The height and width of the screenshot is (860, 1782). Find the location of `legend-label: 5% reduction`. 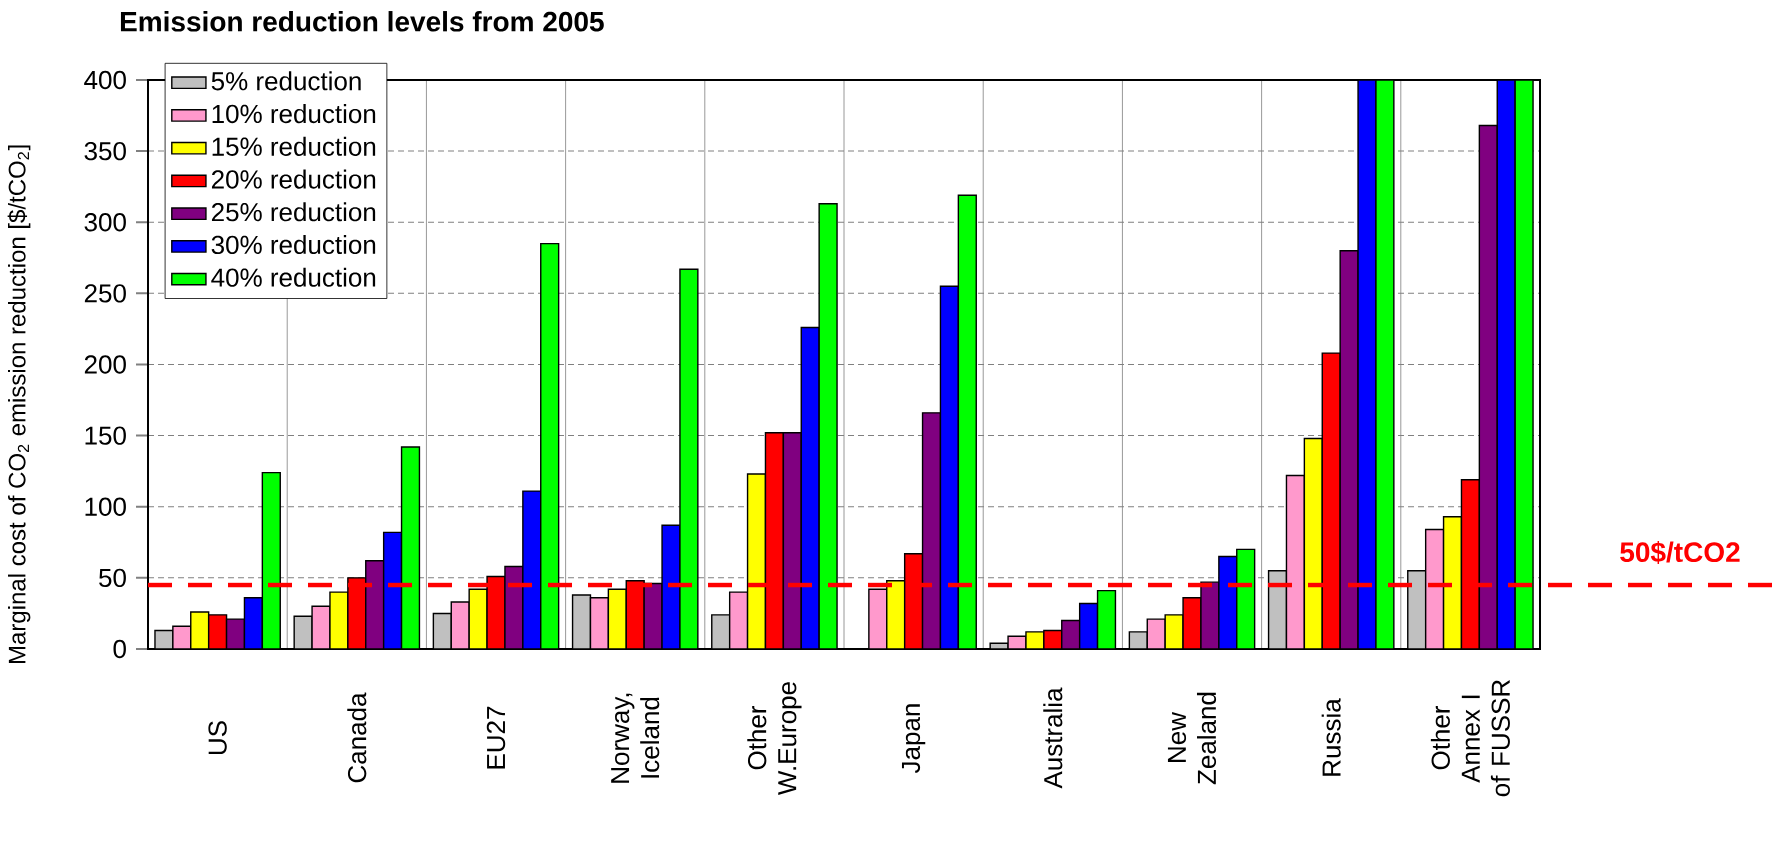

legend-label: 5% reduction is located at coordinates (286, 81).